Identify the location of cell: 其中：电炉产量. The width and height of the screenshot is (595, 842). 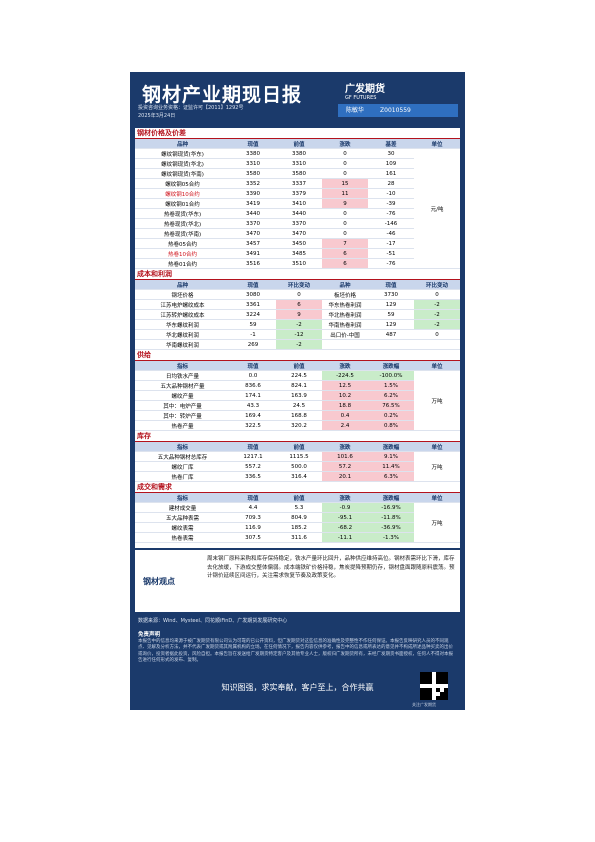
(182, 405).